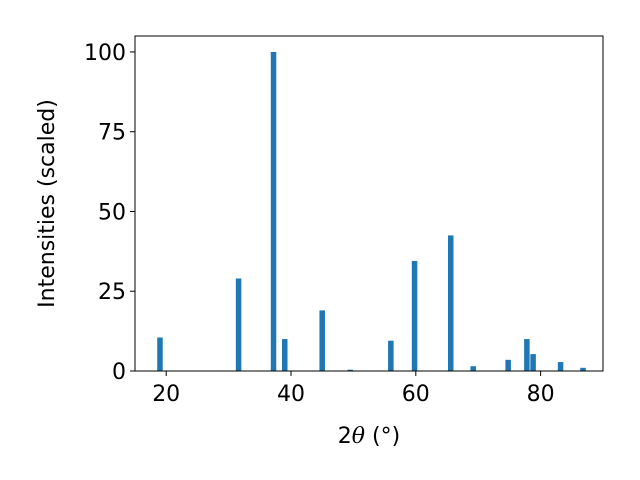 This screenshot has width=640, height=480. Describe the element at coordinates (166, 394) in the screenshot. I see `x-tick-label: 20` at that location.